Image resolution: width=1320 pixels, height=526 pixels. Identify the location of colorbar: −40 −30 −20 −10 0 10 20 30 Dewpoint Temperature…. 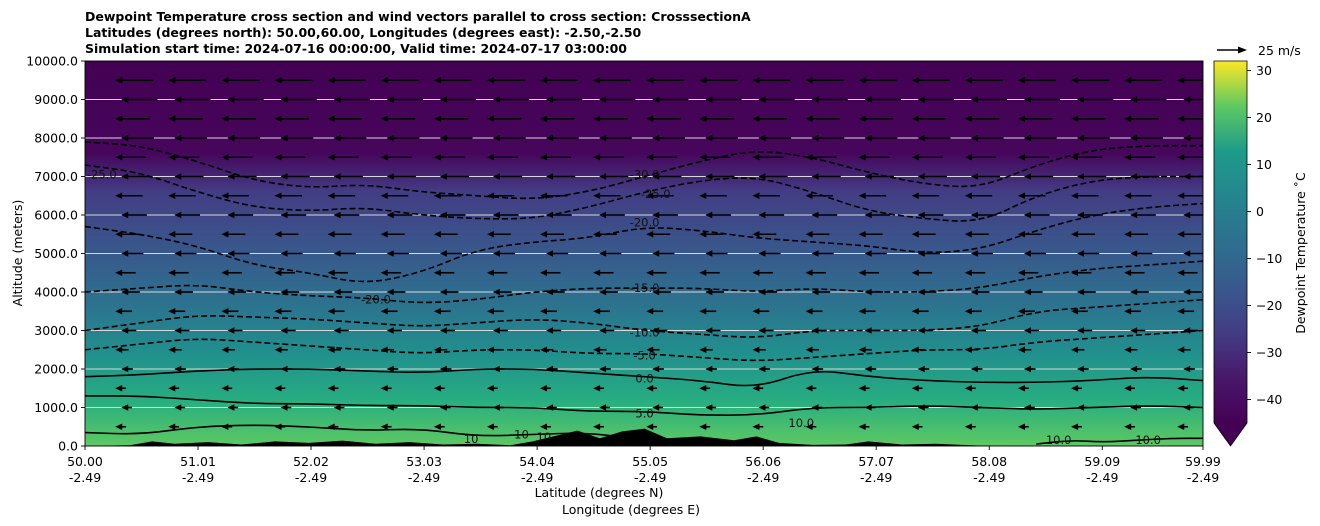
(1260, 253).